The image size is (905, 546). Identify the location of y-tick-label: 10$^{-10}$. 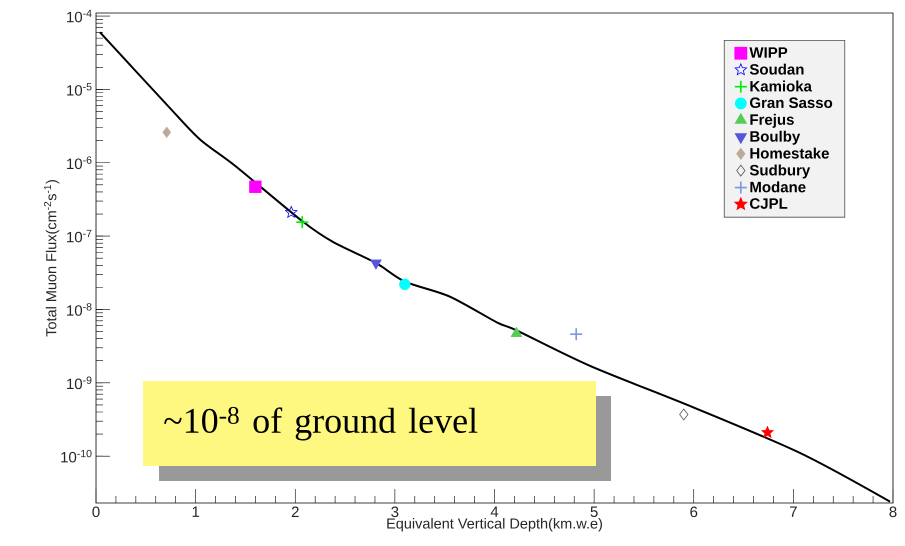
(76, 456).